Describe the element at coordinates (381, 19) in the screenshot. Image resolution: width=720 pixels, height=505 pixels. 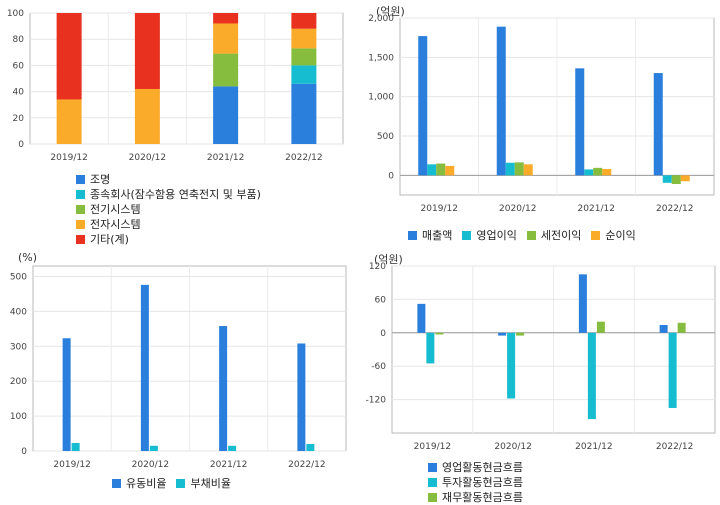
I see `income-ytick-label: 2,000` at that location.